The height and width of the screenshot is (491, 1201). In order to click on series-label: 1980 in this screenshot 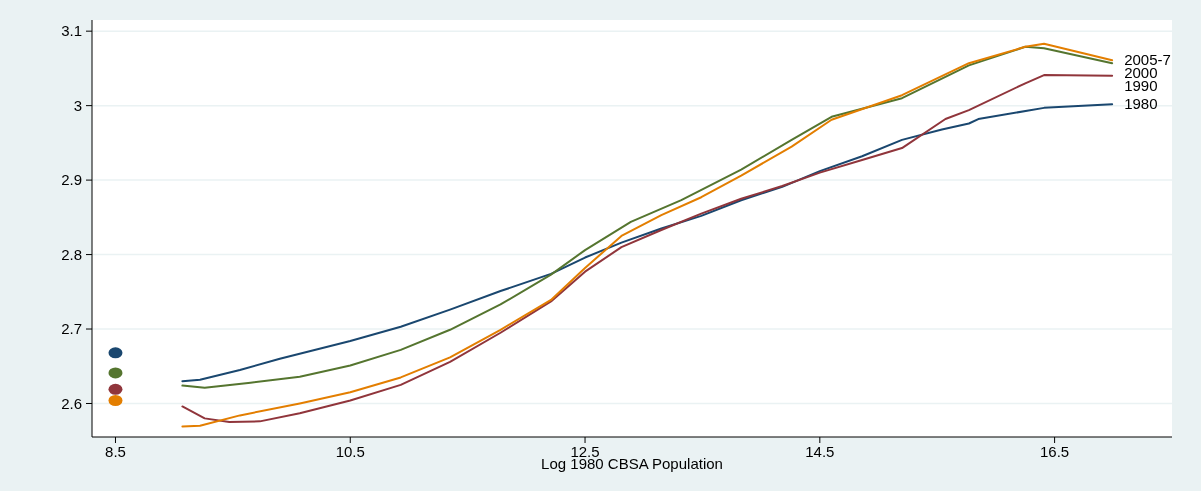, I will do `click(1141, 104)`.